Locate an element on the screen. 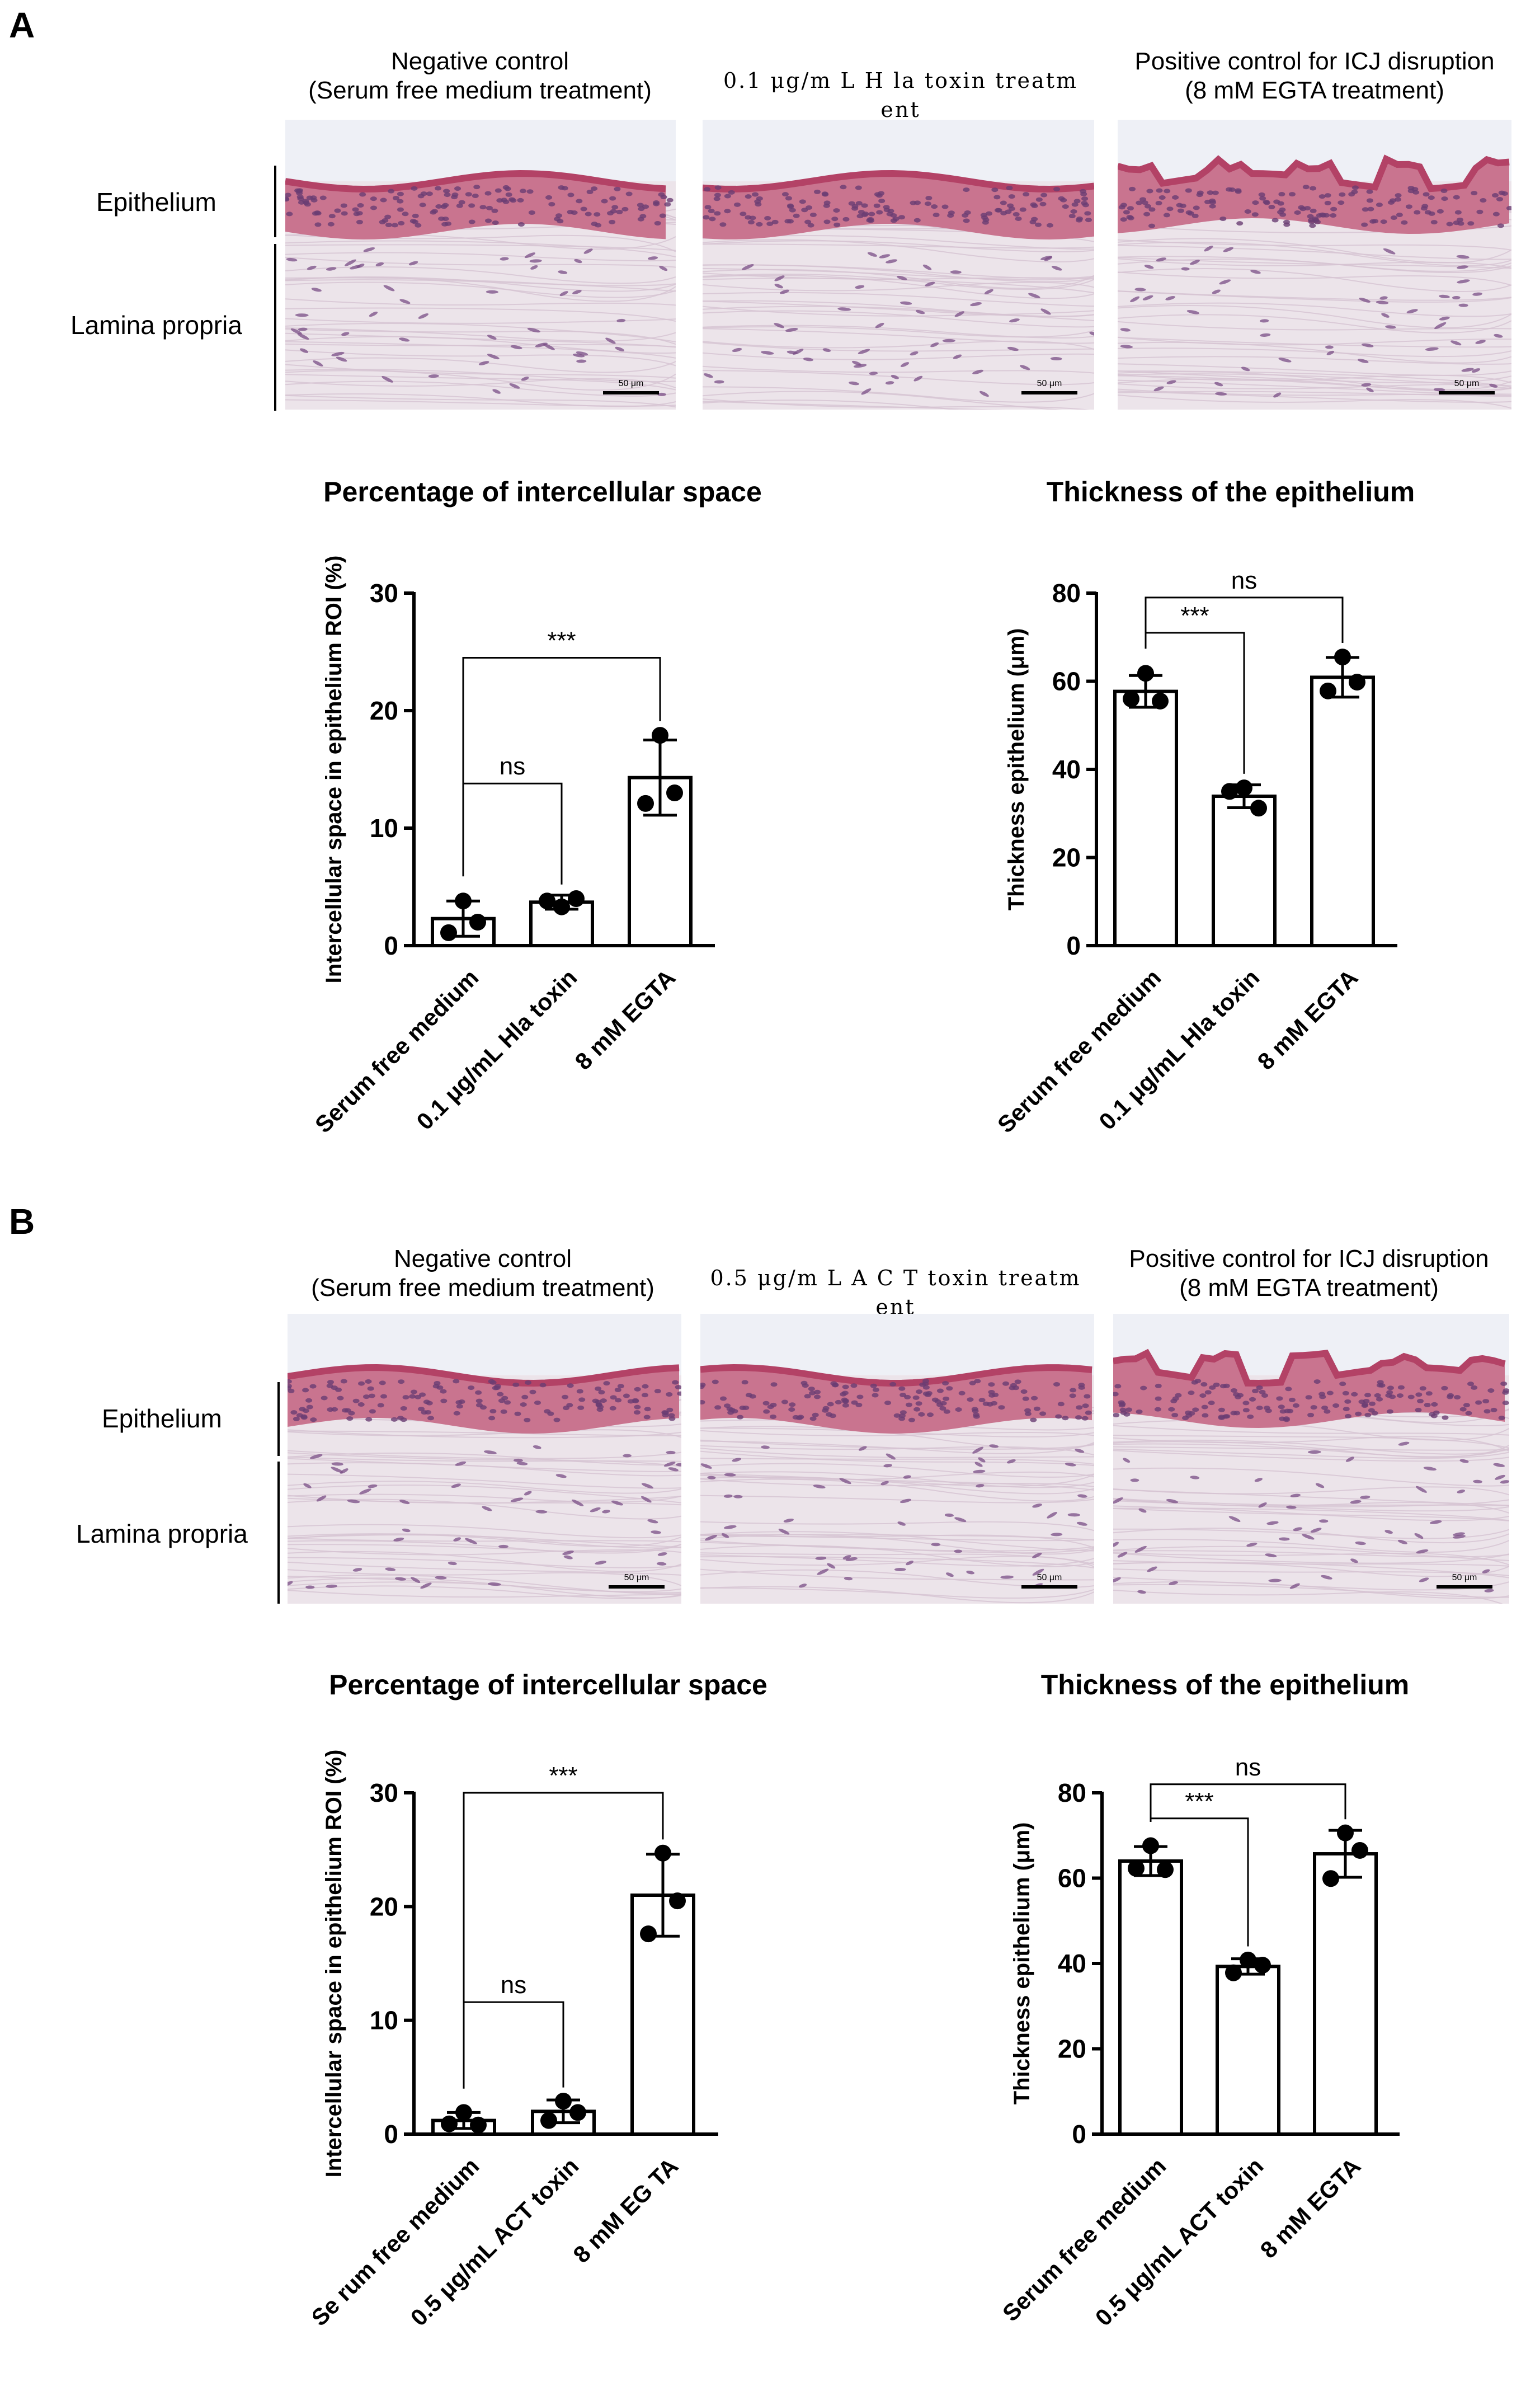 The width and height of the screenshot is (1540, 2382). panel-letter-a: A is located at coordinates (22, 25).